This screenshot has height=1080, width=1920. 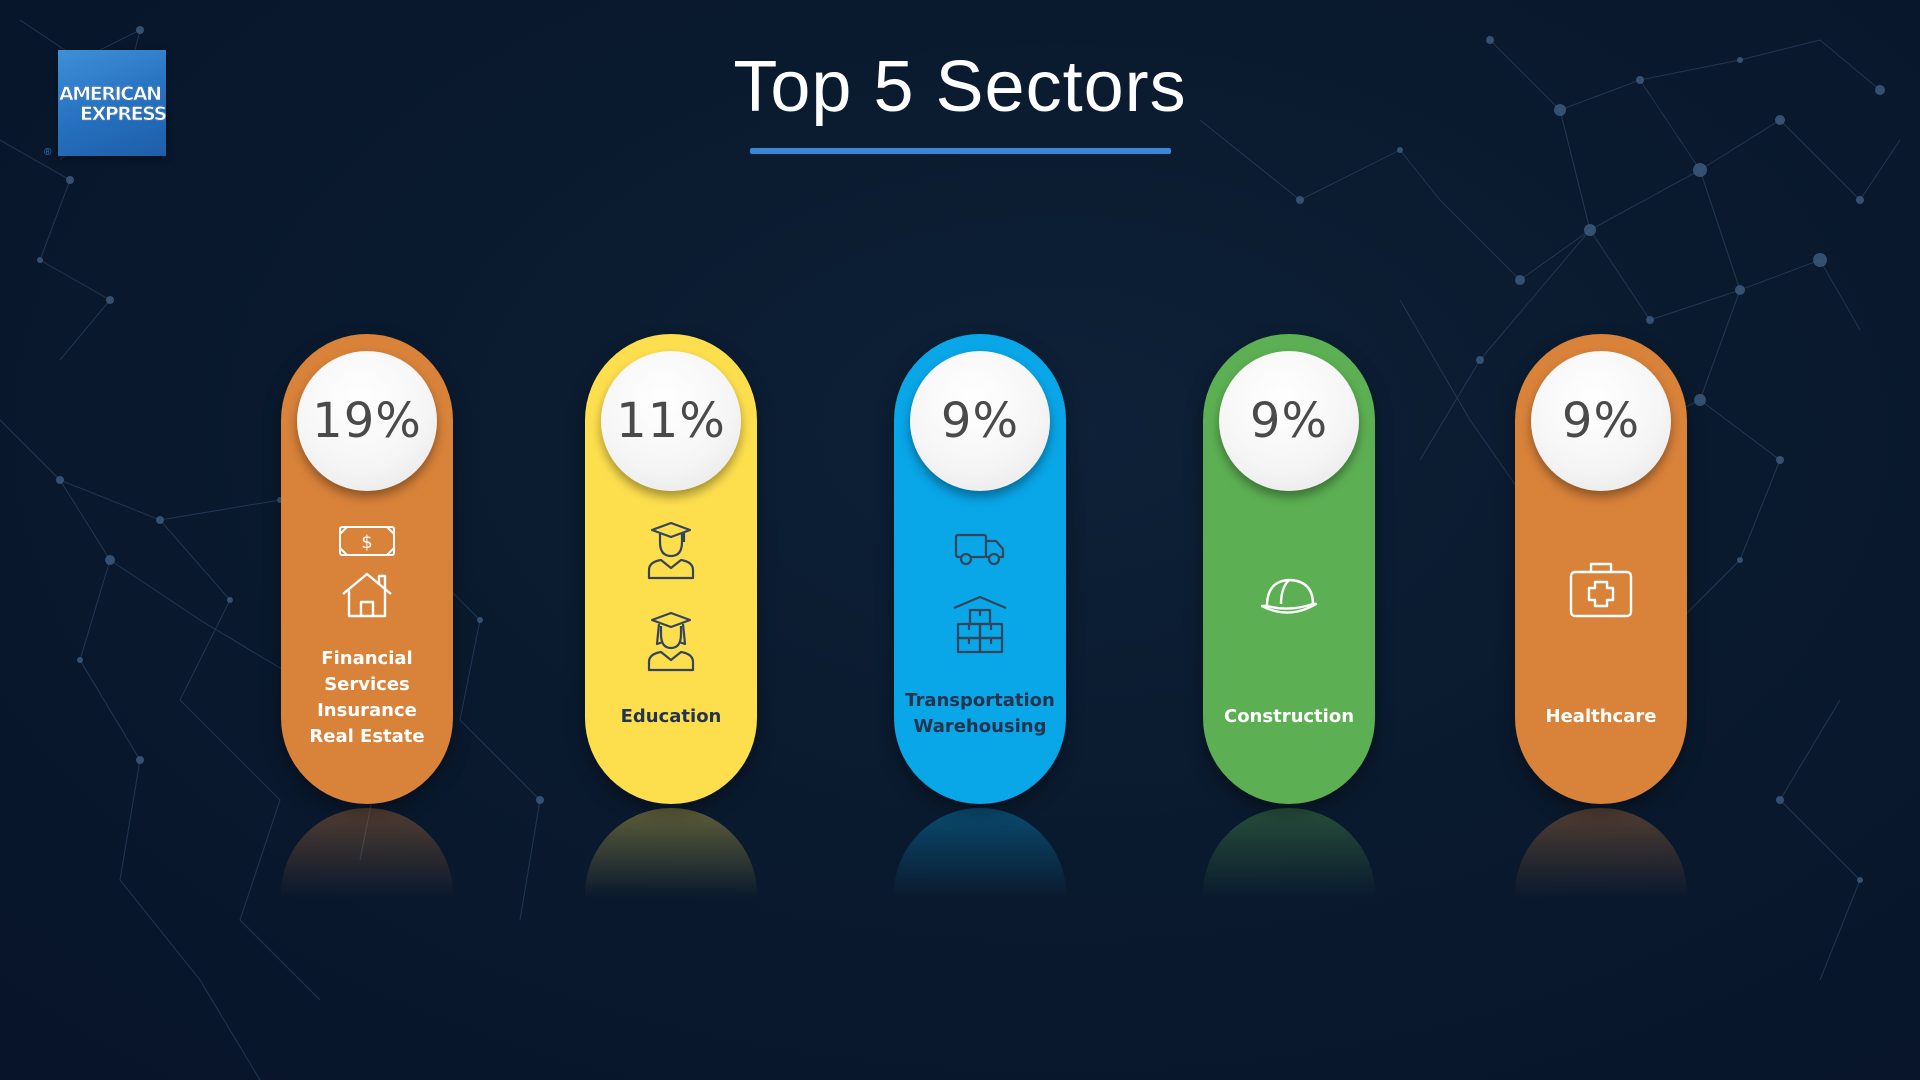 I want to click on money-icon: $, so click(x=367, y=541).